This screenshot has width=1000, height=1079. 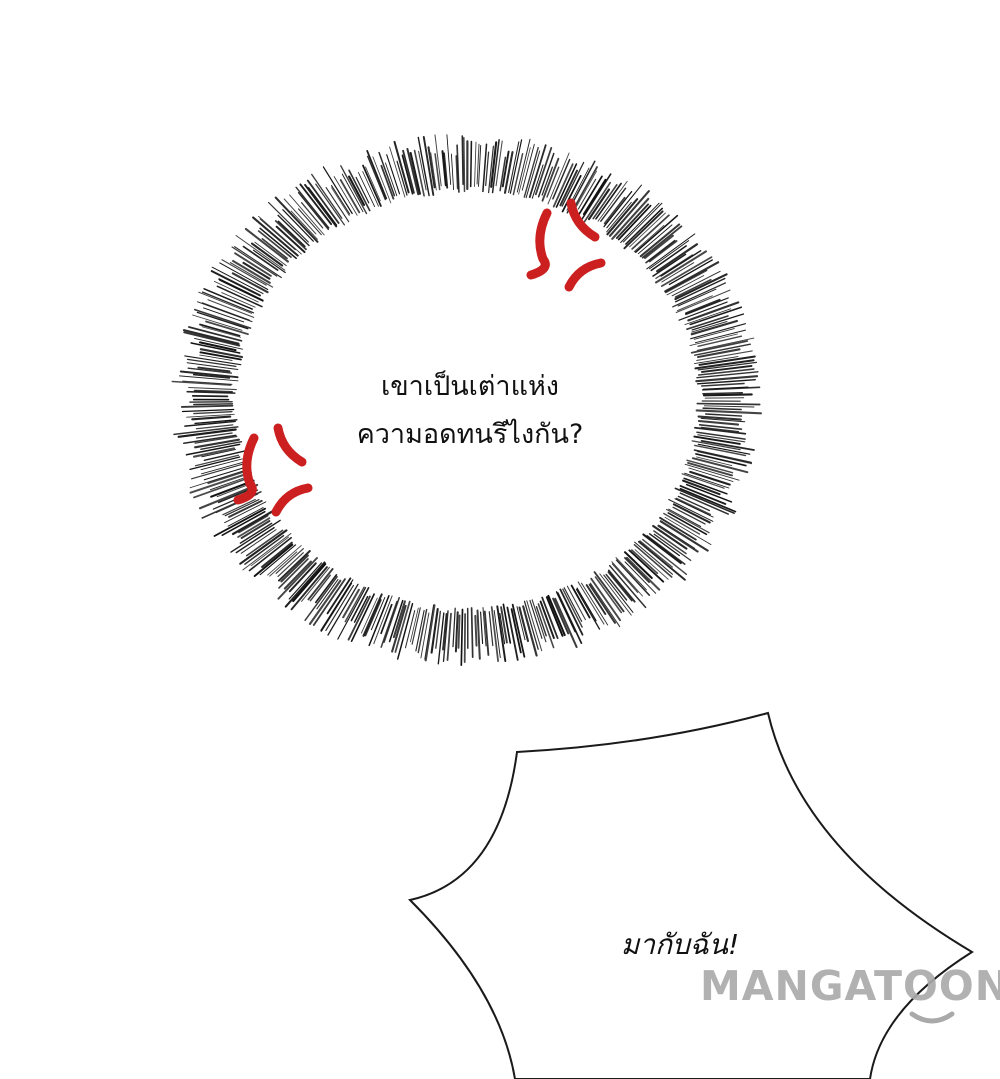 What do you see at coordinates (470, 434) in the screenshot?
I see `thought-line-2: ความอดทนรึไงกัน?` at bounding box center [470, 434].